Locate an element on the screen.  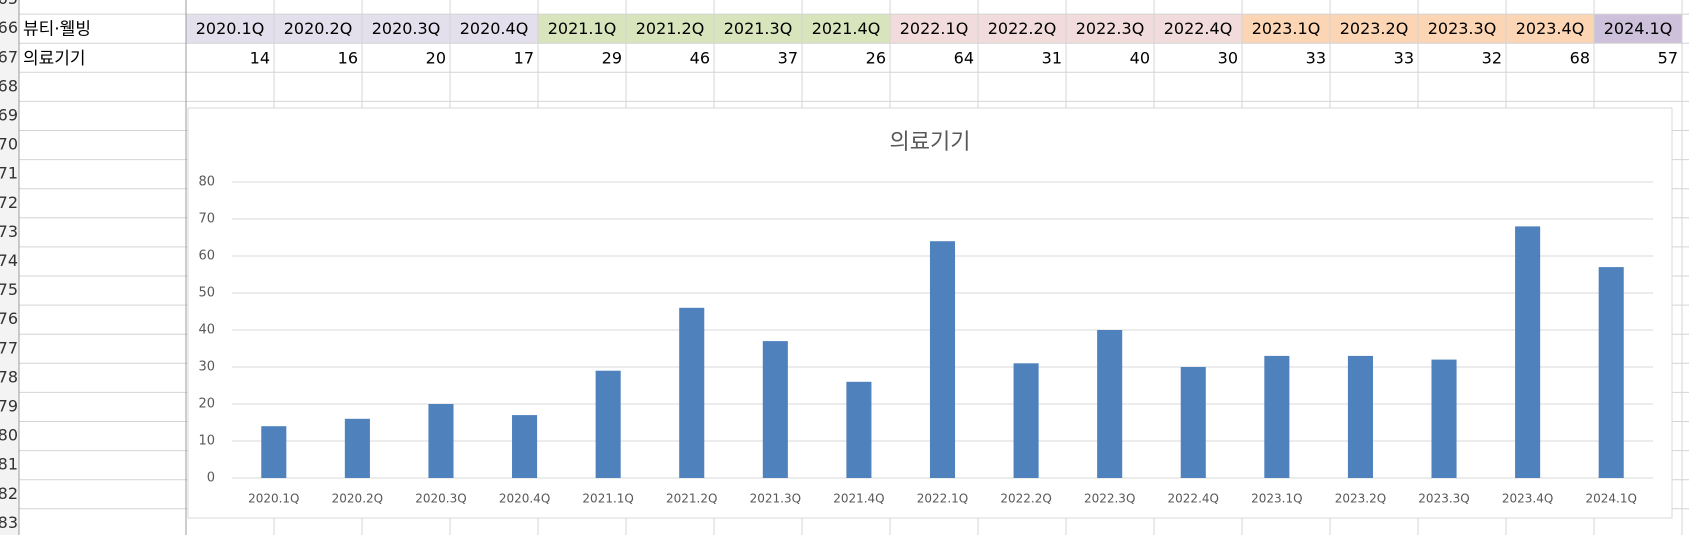
cell-value: 26 is located at coordinates (876, 57).